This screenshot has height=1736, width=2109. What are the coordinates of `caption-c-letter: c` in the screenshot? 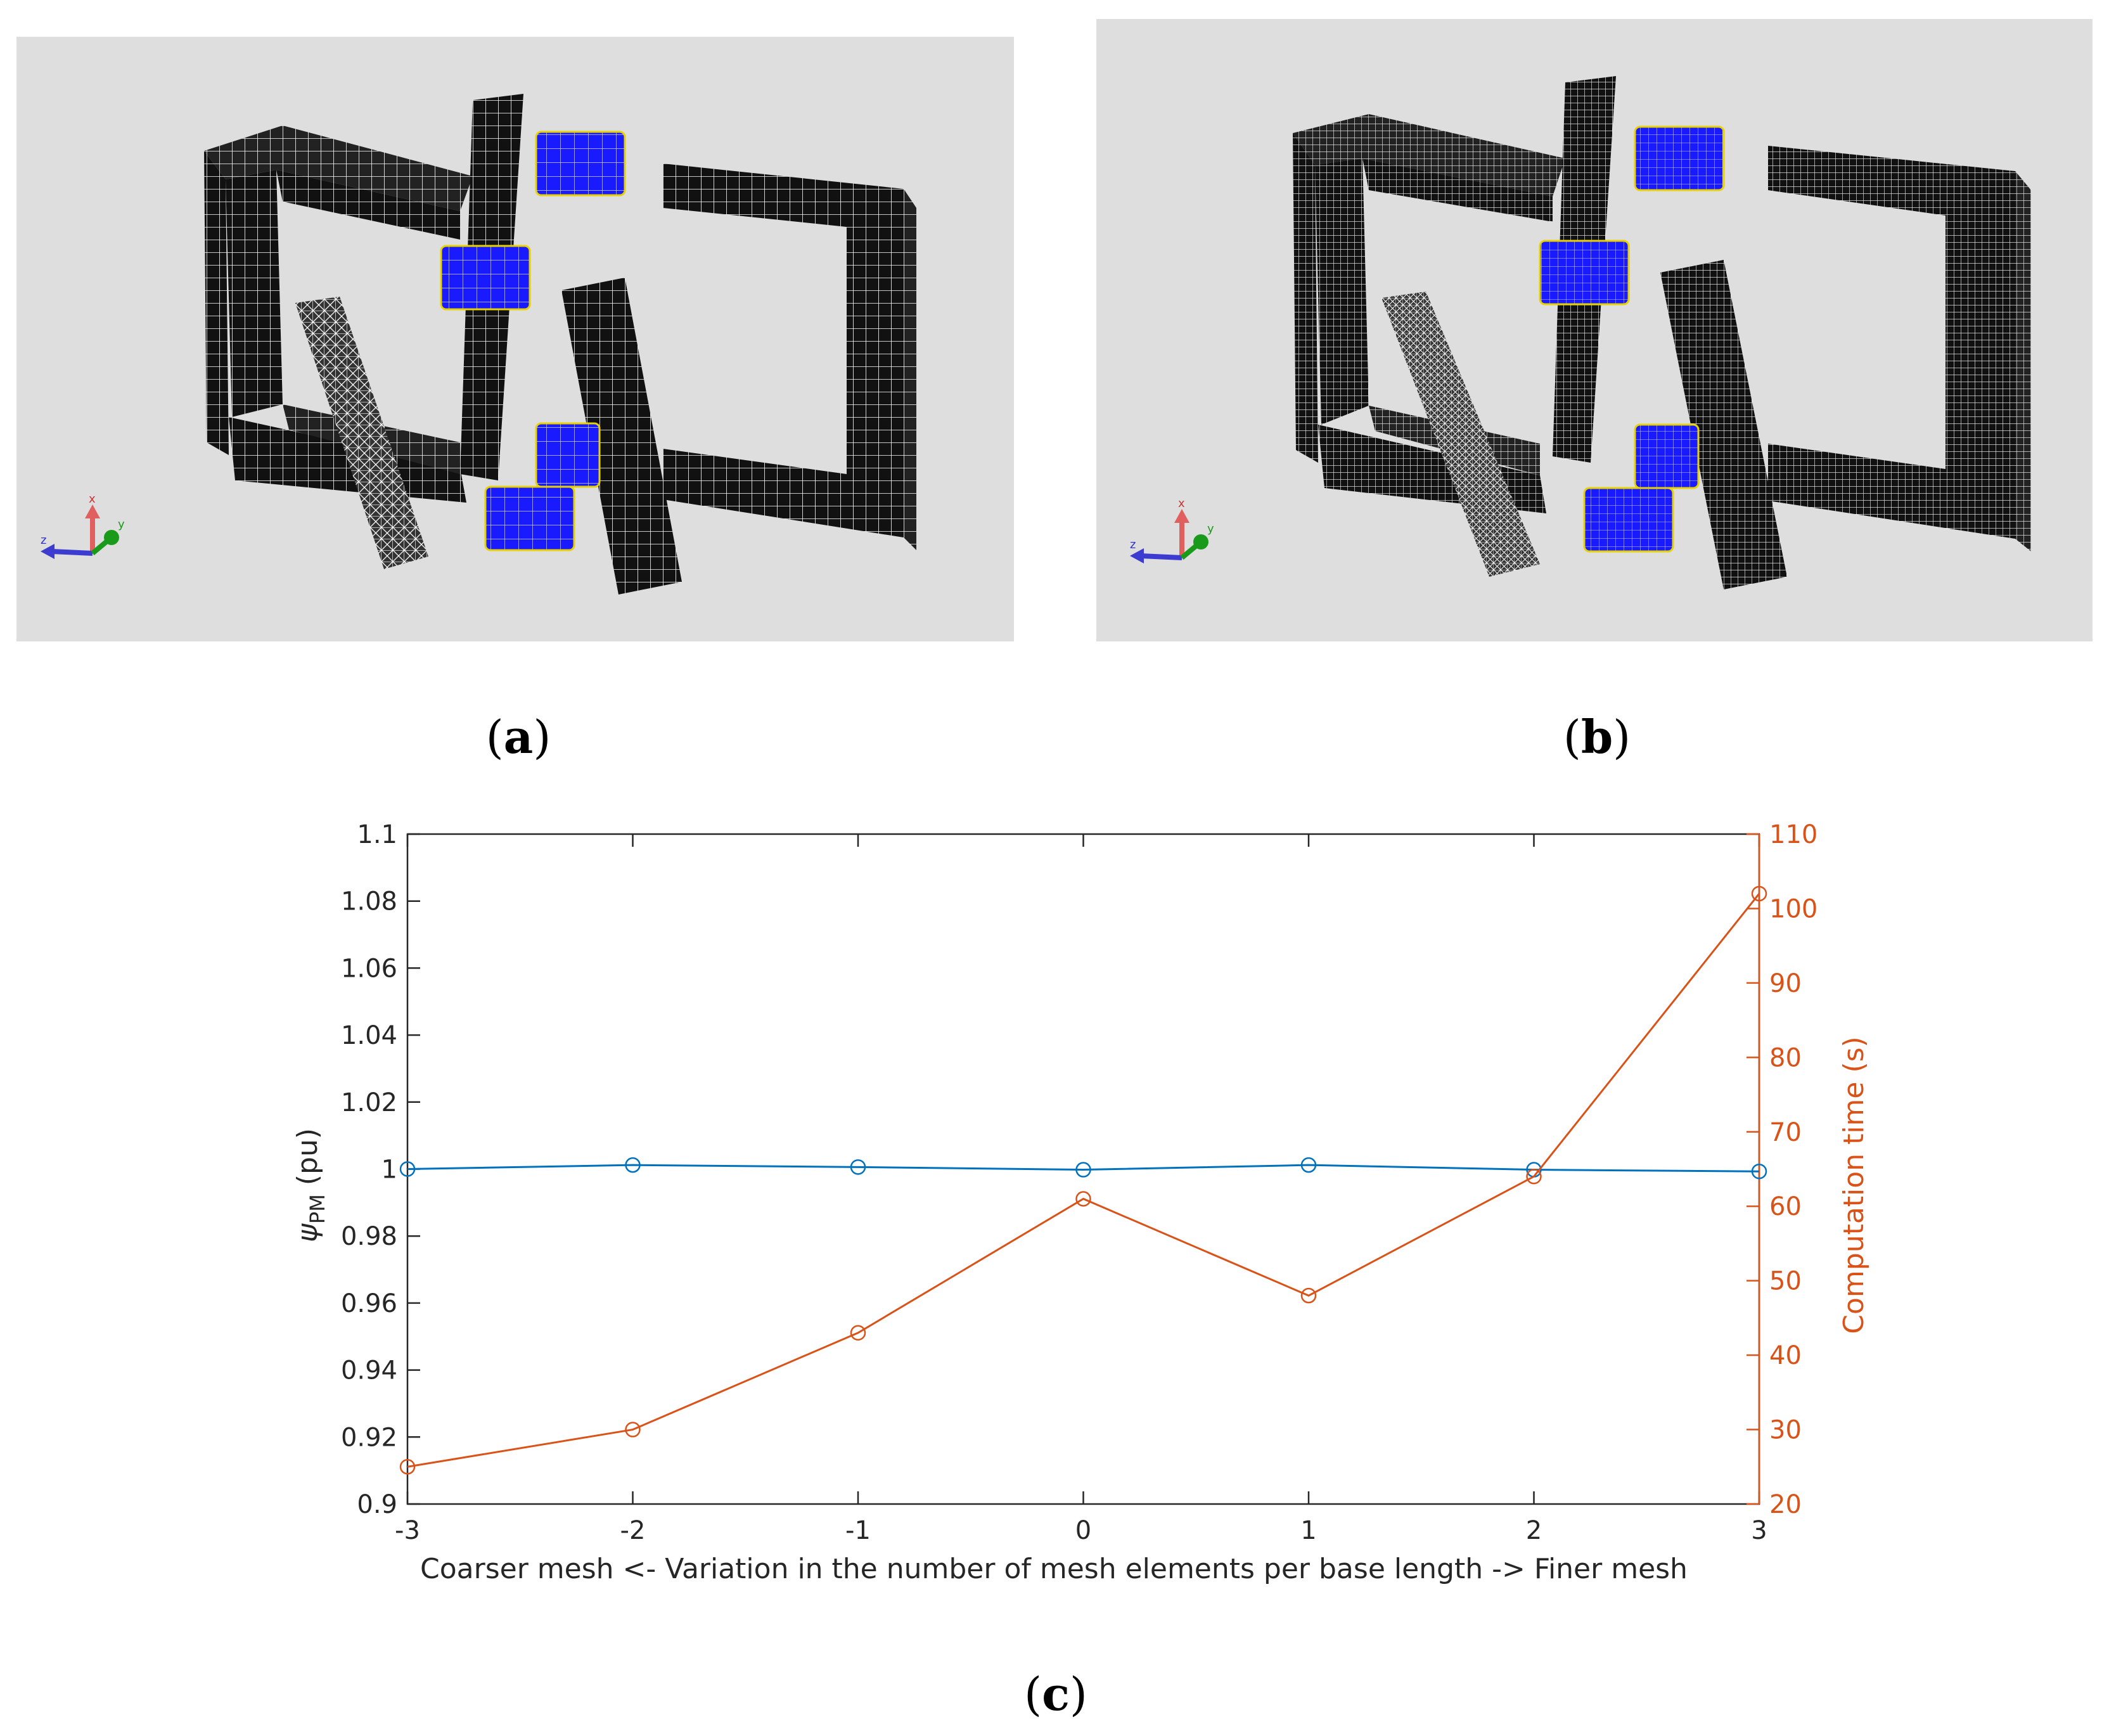 It's located at (1056, 1694).